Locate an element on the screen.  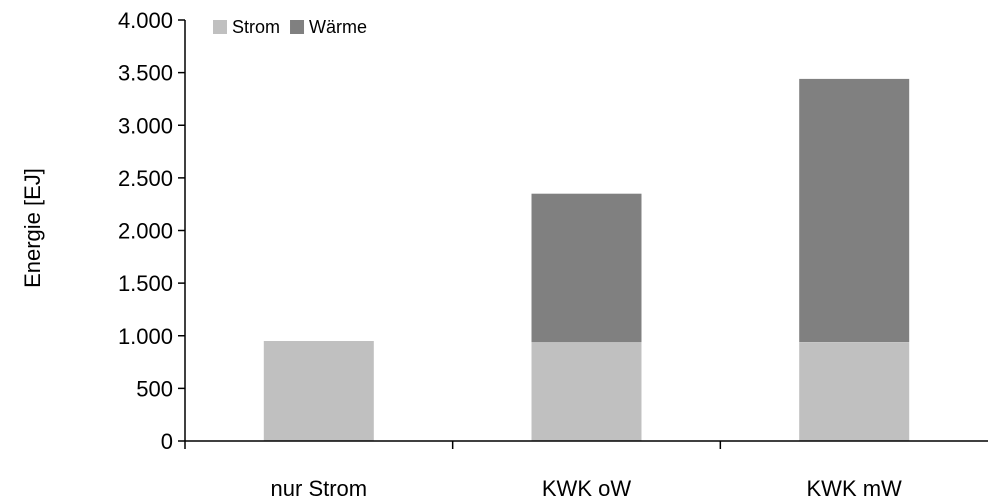
legend-label-1: Wärme is located at coordinates (338, 27).